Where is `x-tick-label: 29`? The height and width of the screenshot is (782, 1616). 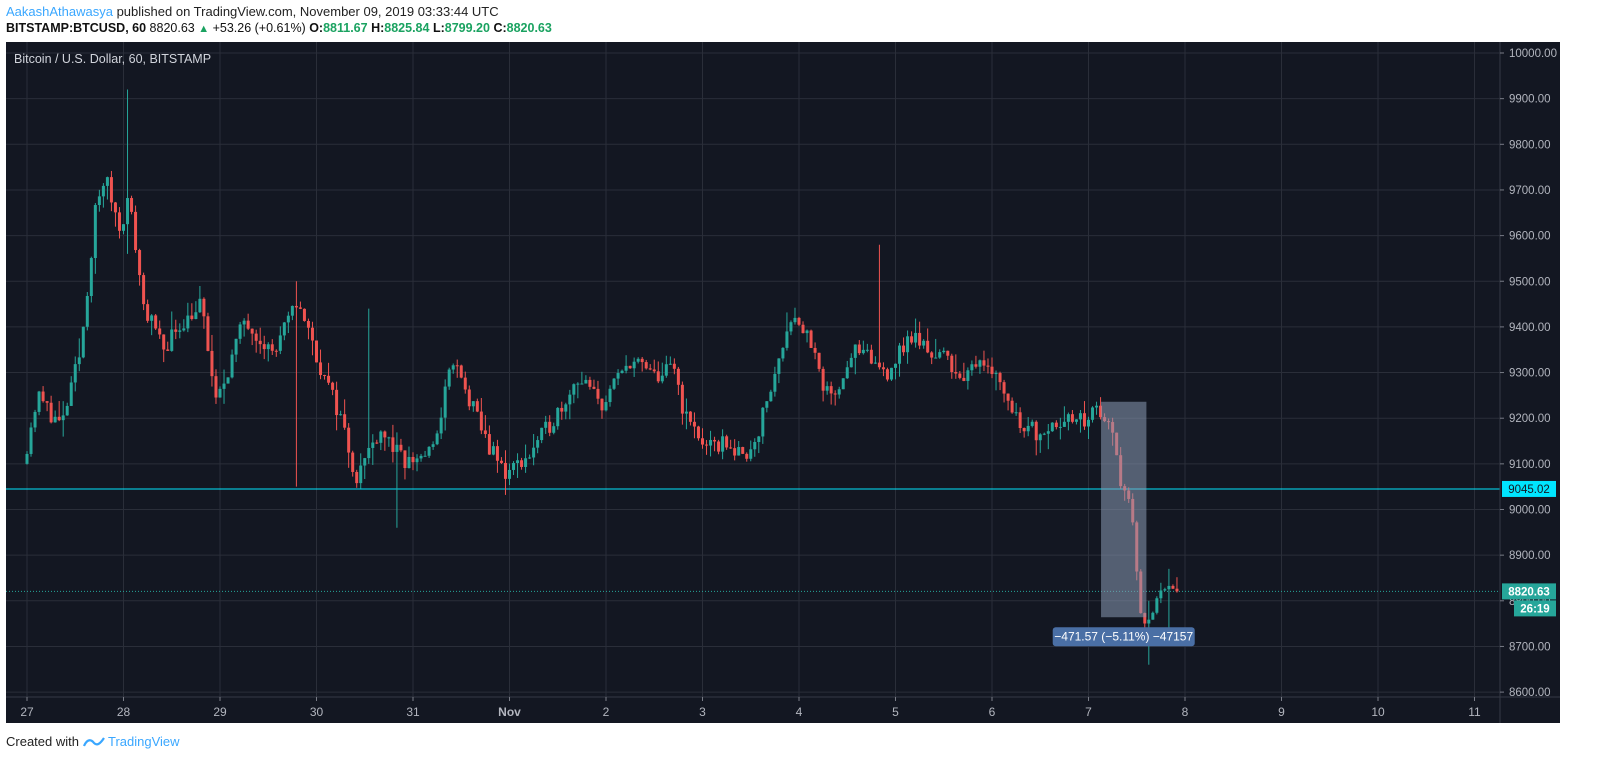 x-tick-label: 29 is located at coordinates (220, 712).